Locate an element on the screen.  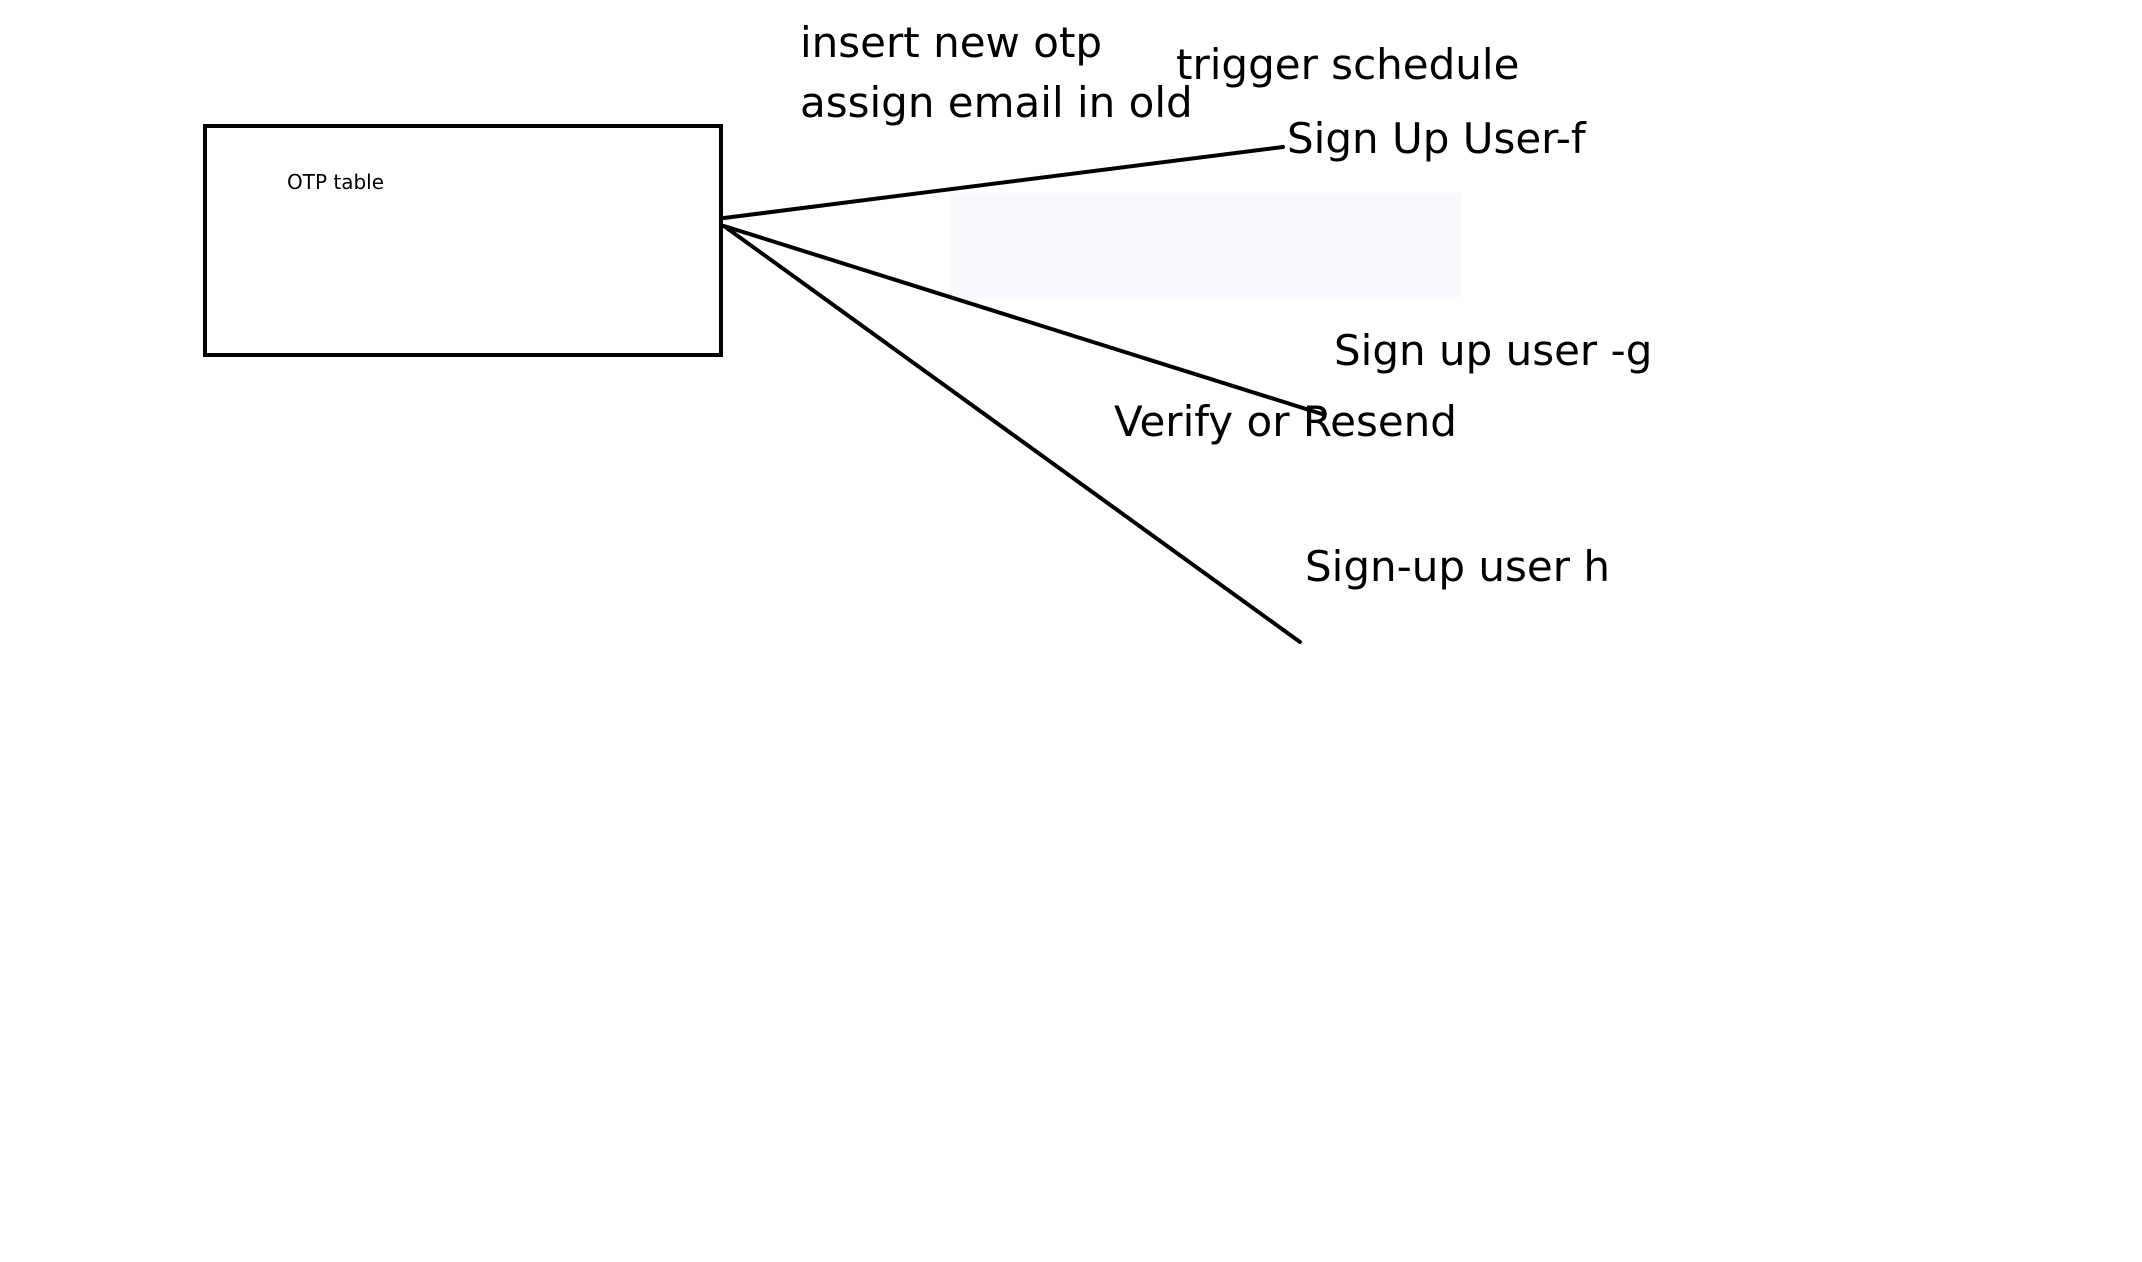
assign-email-label: assign email in old is located at coordinates (996, 102).